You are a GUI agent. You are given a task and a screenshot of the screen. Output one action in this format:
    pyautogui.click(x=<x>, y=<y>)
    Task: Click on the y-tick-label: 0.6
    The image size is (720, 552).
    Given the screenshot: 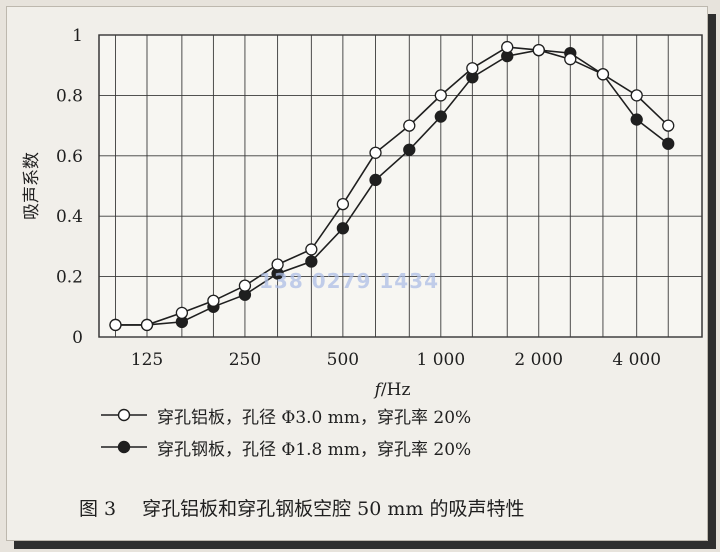 What is the action you would take?
    pyautogui.click(x=69, y=157)
    